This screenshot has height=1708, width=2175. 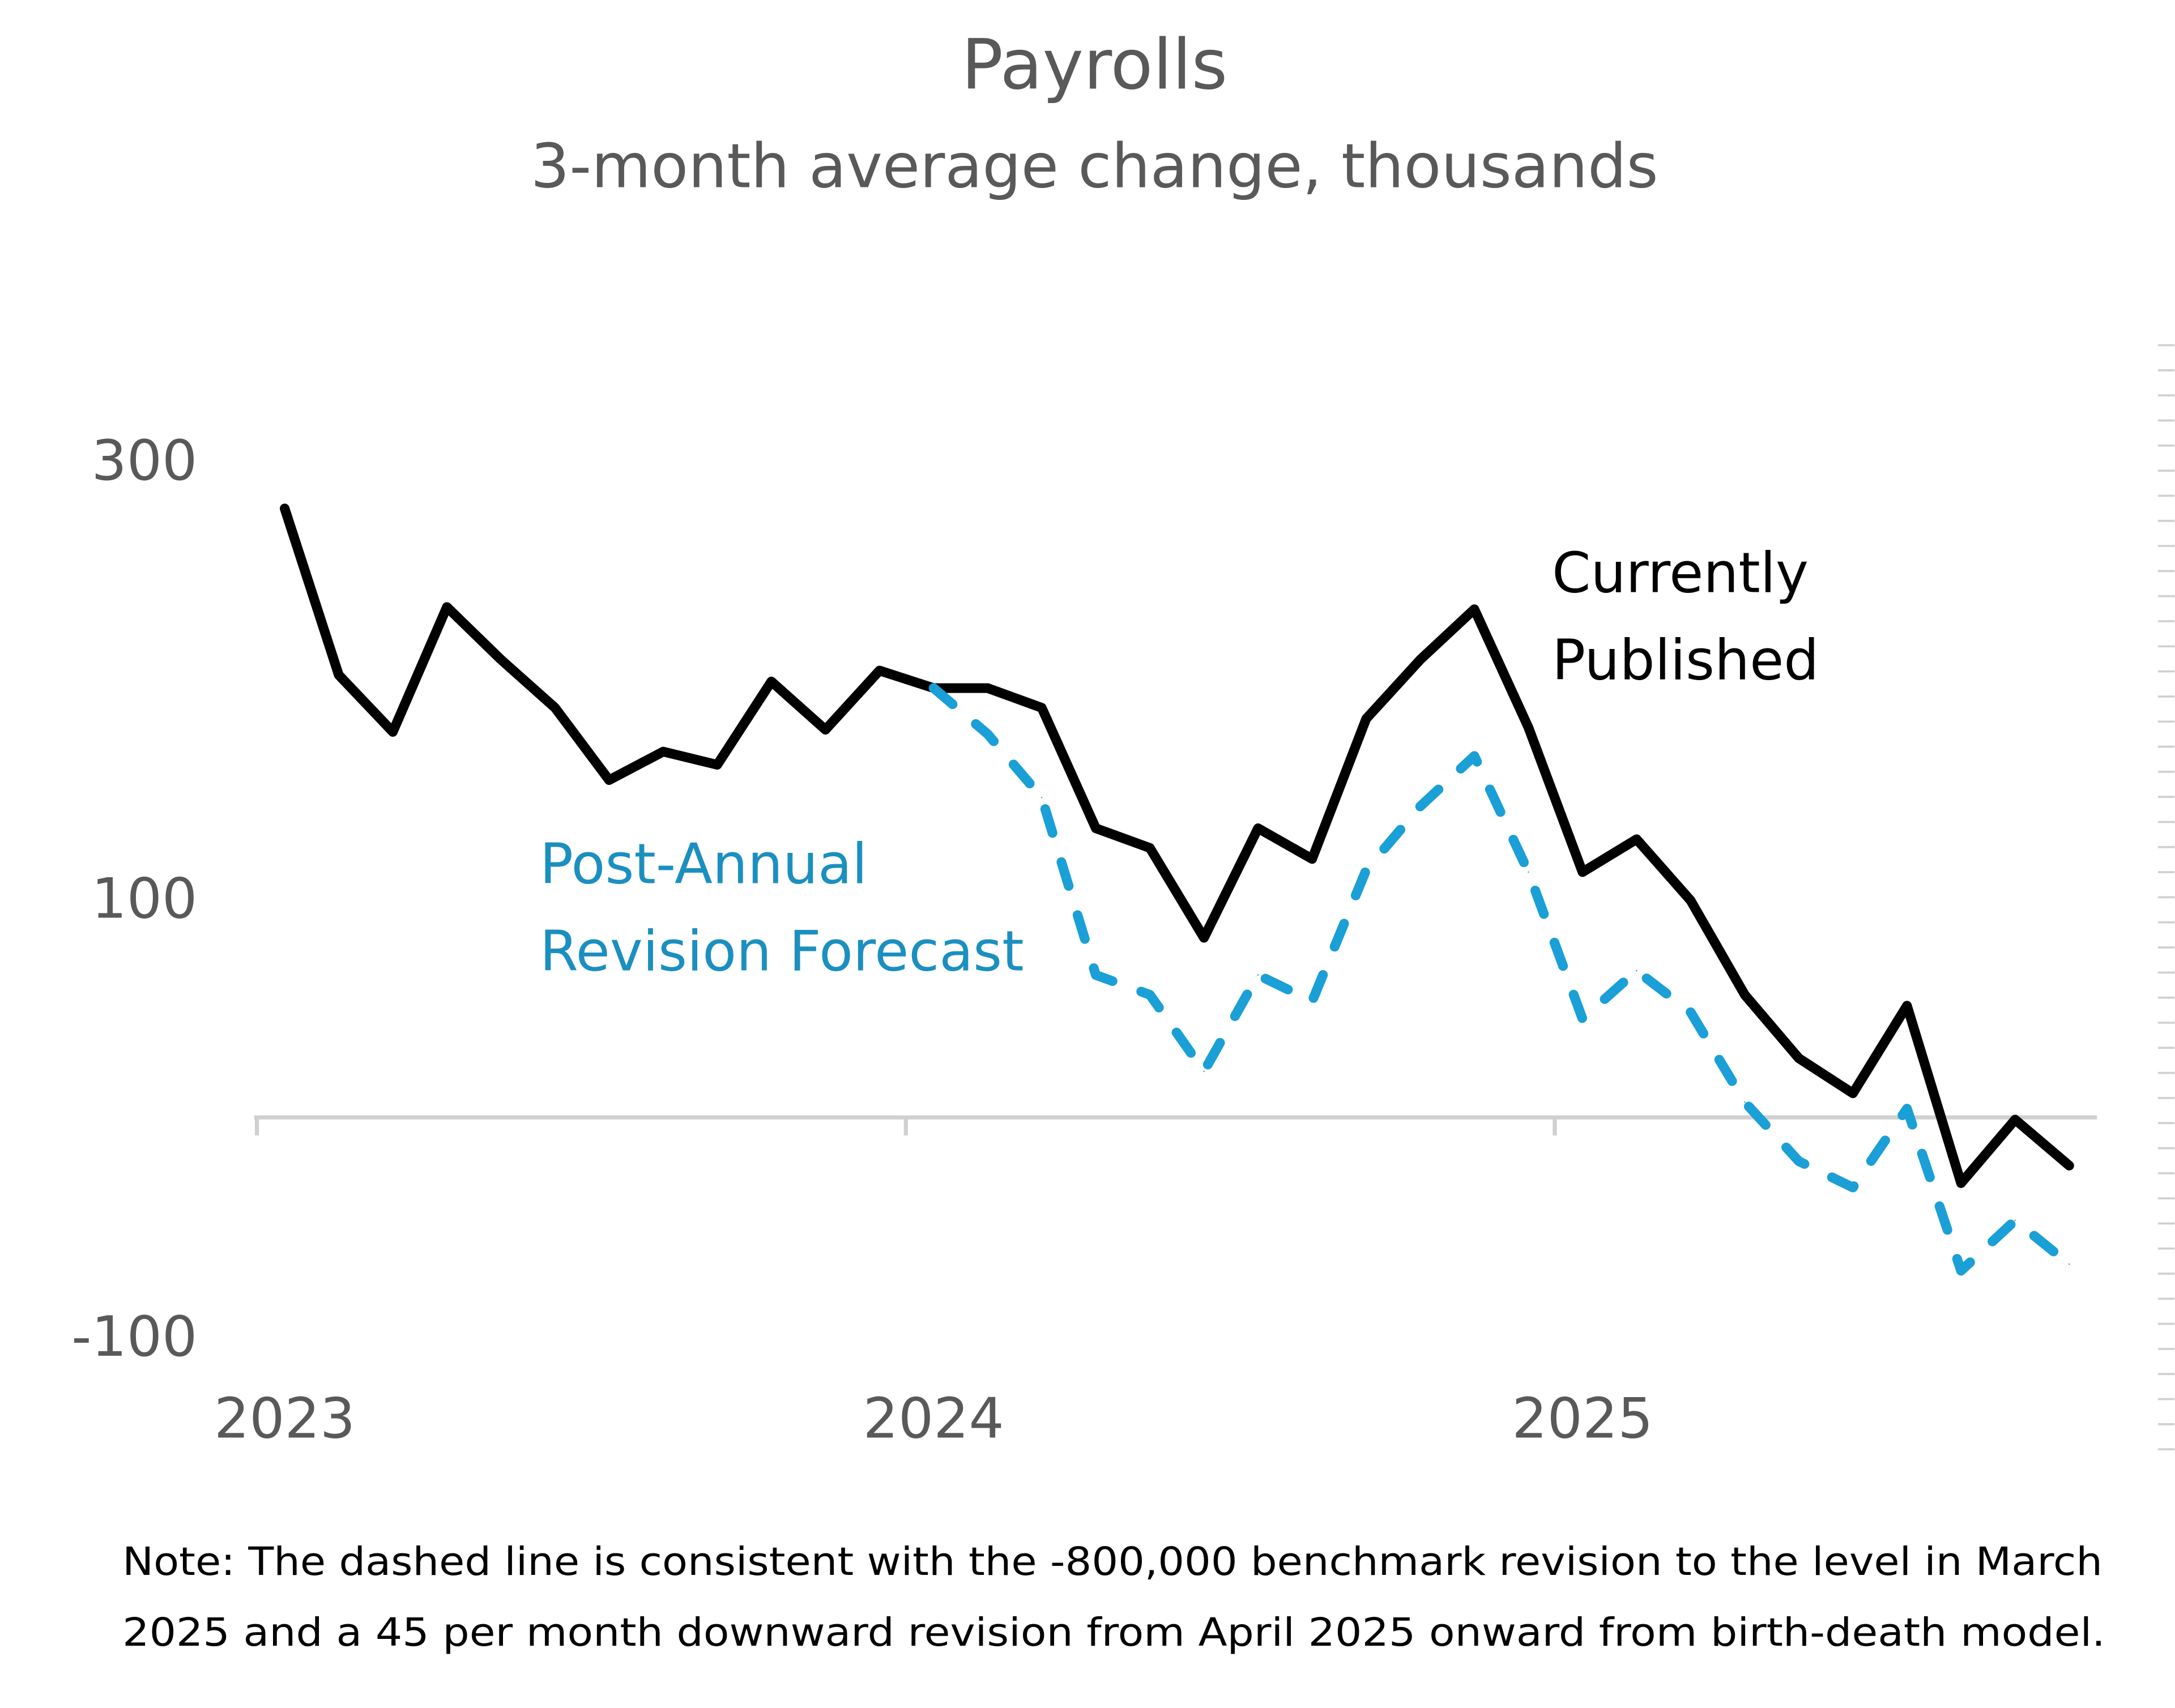 I want to click on label-currently-published-1: Currently, so click(x=1680, y=573).